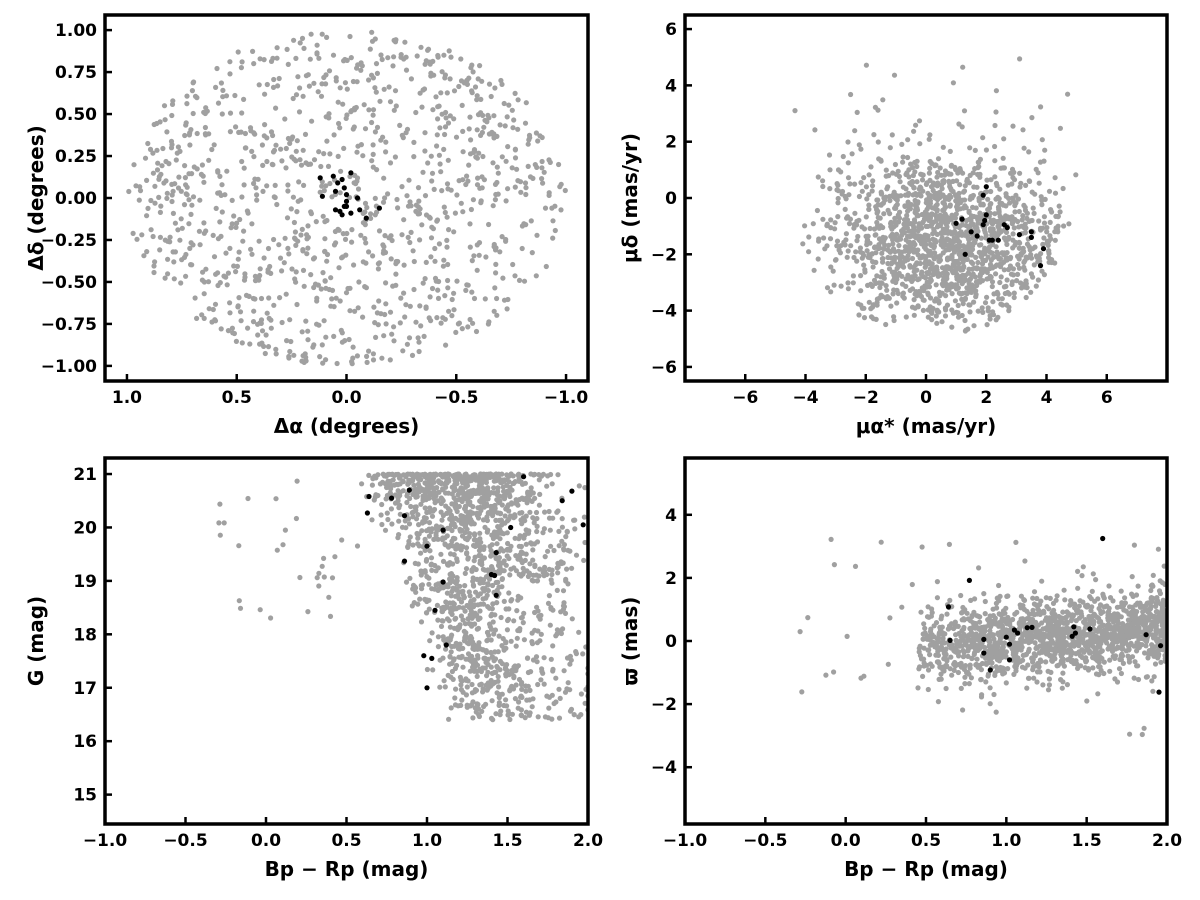  What do you see at coordinates (982, 636) in the screenshot?
I see `data-points` at bounding box center [982, 636].